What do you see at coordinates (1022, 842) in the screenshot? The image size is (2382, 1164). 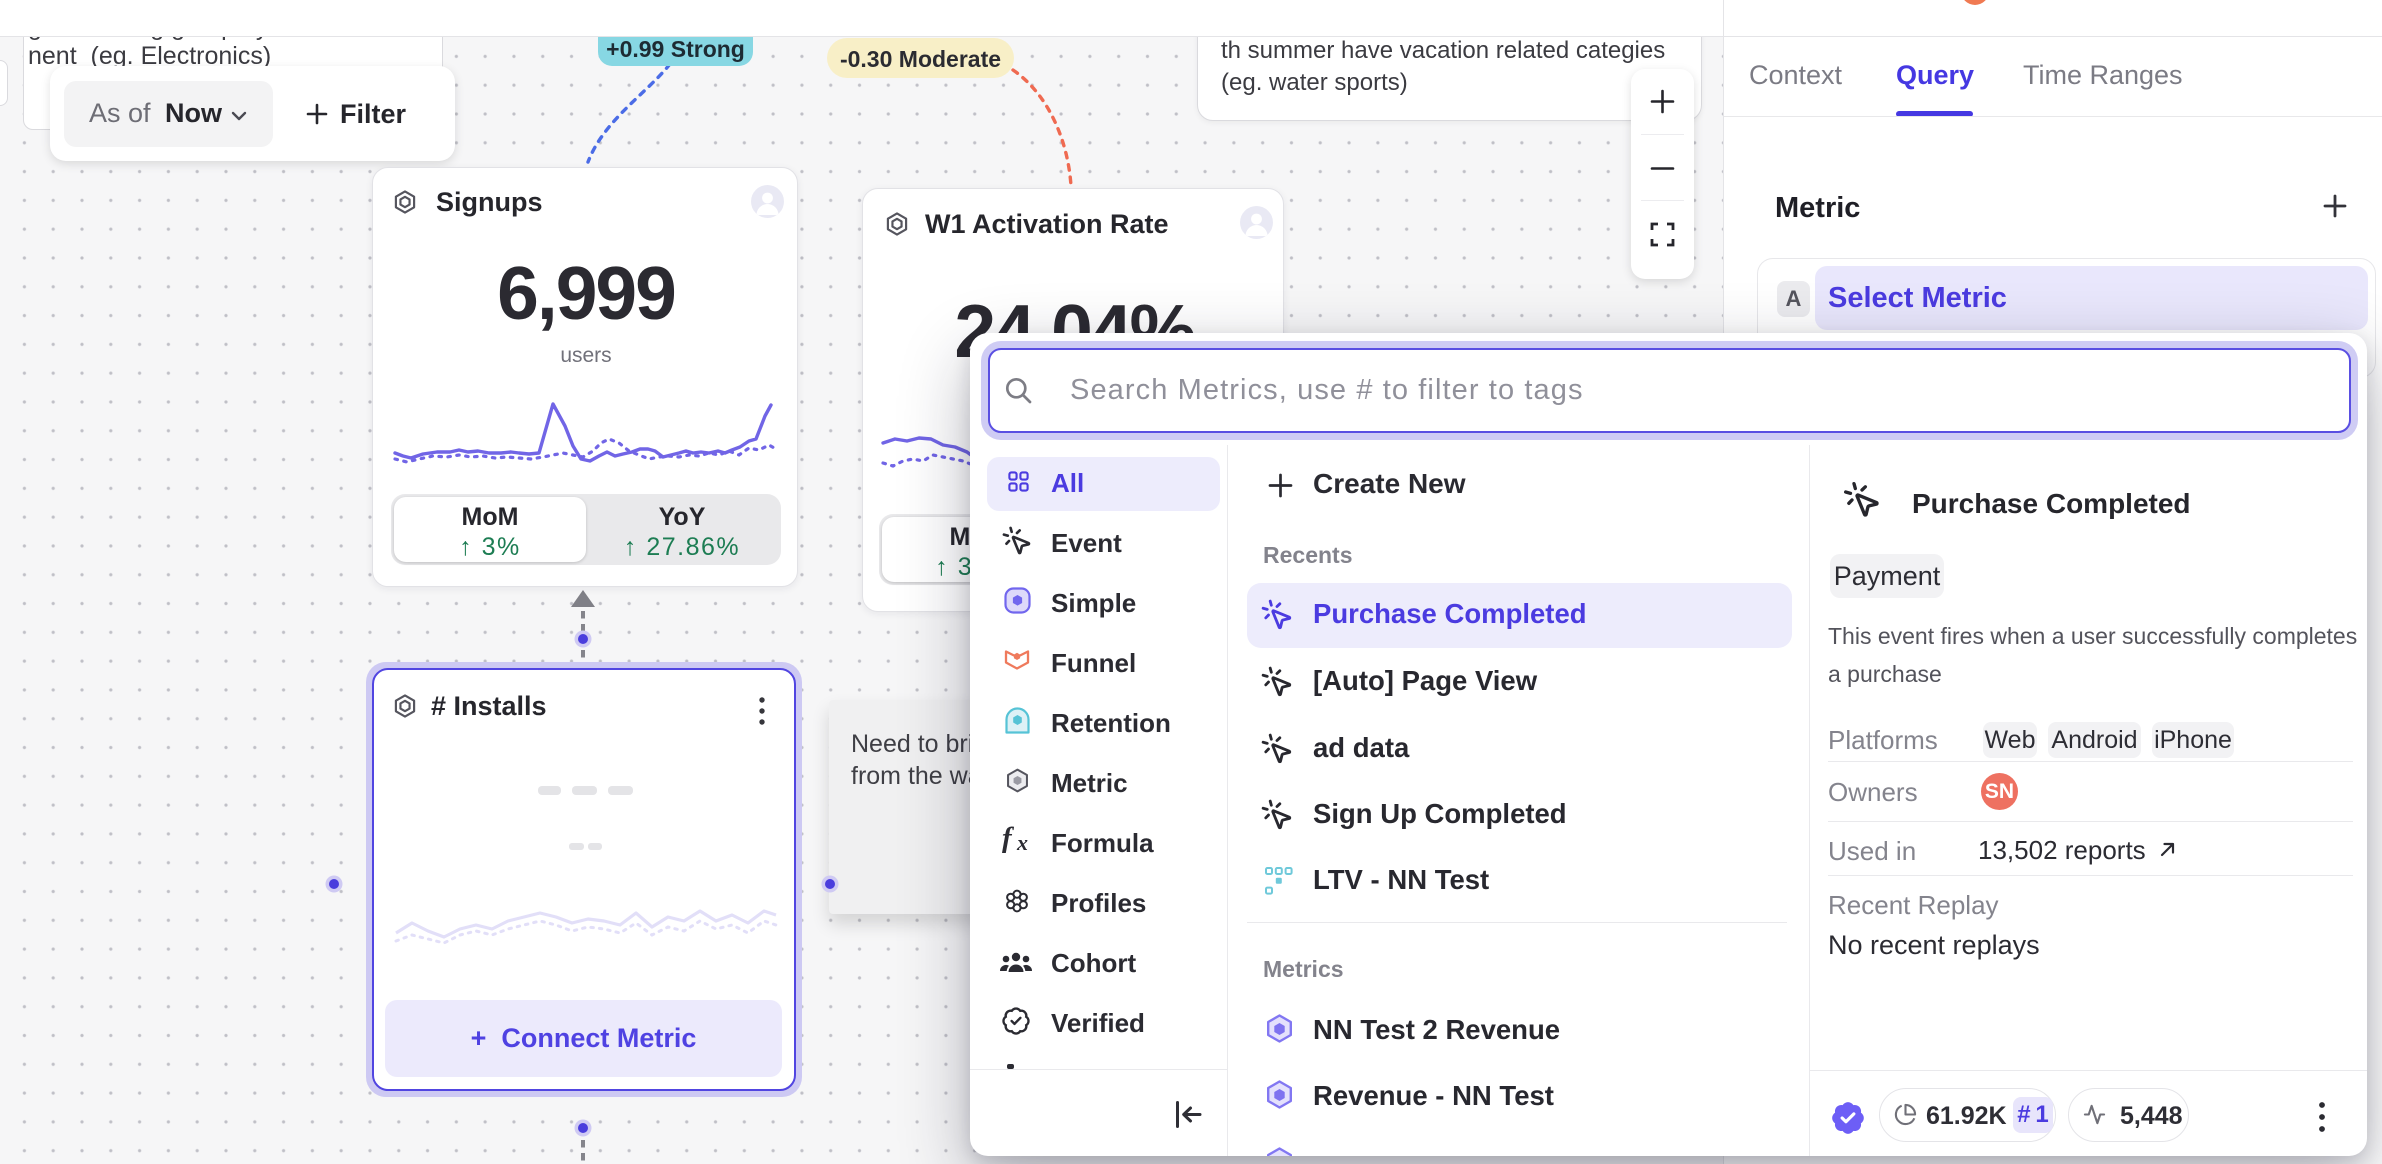 I see `svg-text: x` at bounding box center [1022, 842].